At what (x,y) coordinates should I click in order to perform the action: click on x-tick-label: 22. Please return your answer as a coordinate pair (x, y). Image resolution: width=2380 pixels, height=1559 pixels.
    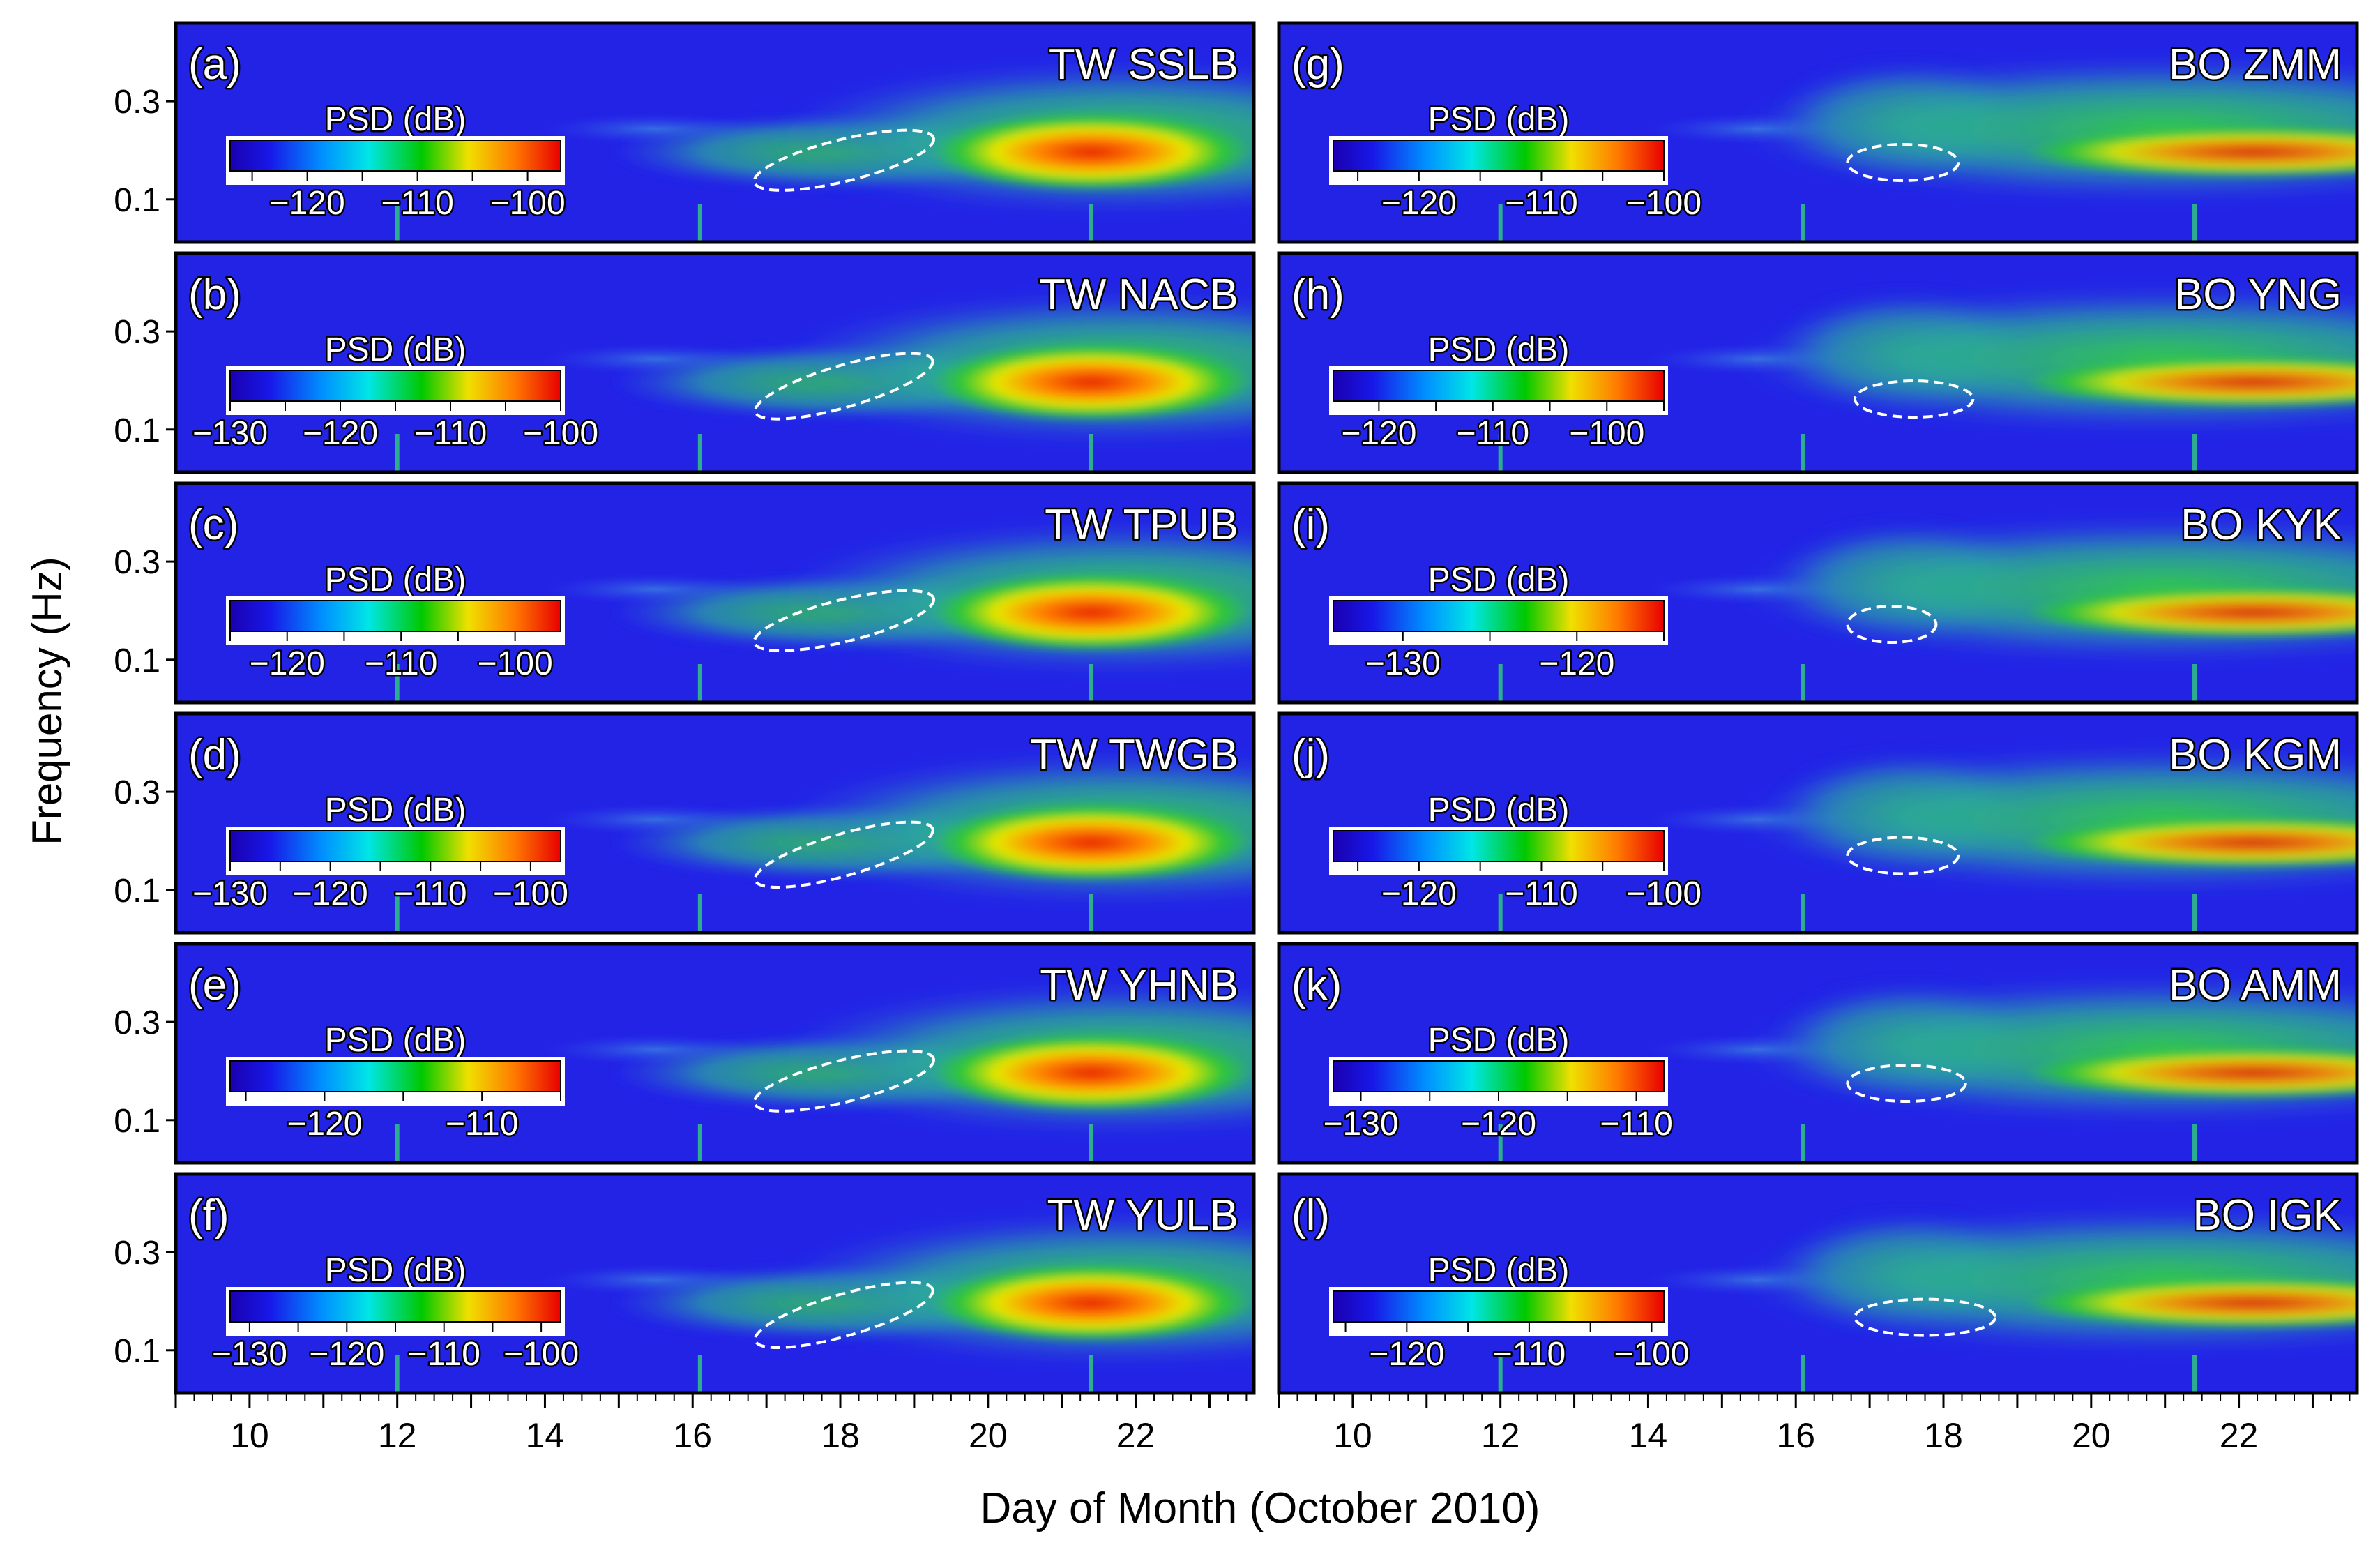
    Looking at the image, I should click on (1136, 1435).